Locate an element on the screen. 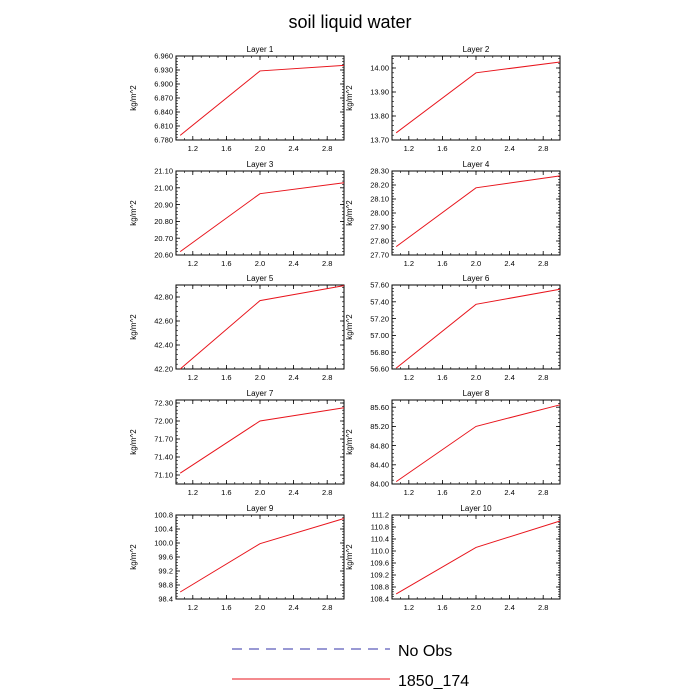 The height and width of the screenshot is (700, 700). y-tick-label: 85.60 is located at coordinates (379, 407).